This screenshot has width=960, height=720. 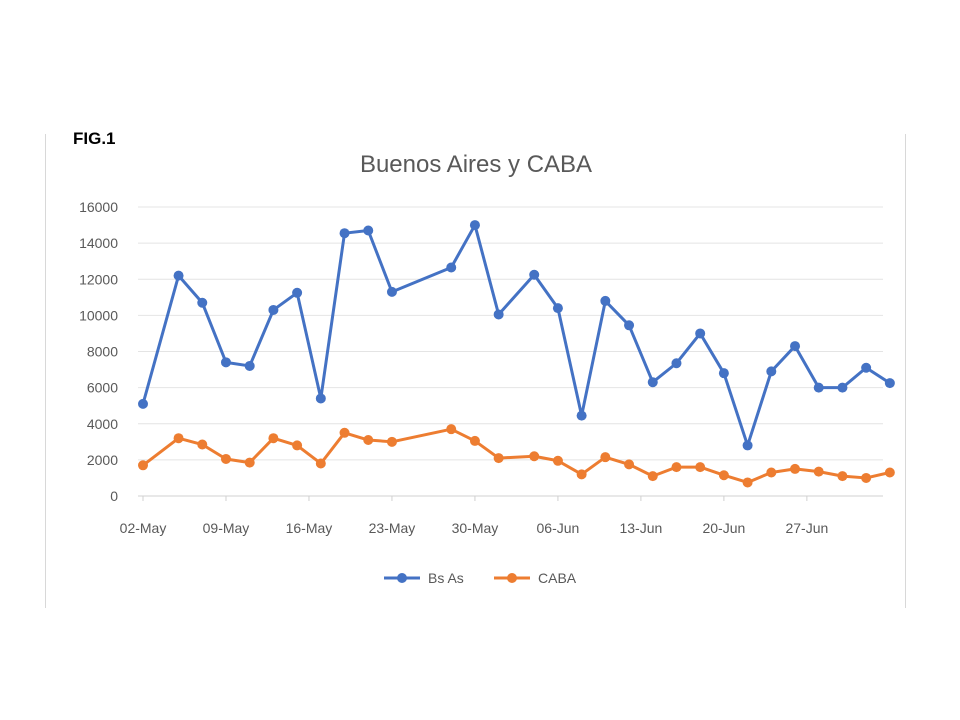 What do you see at coordinates (309, 528) in the screenshot?
I see `x-tick-label: 16-May` at bounding box center [309, 528].